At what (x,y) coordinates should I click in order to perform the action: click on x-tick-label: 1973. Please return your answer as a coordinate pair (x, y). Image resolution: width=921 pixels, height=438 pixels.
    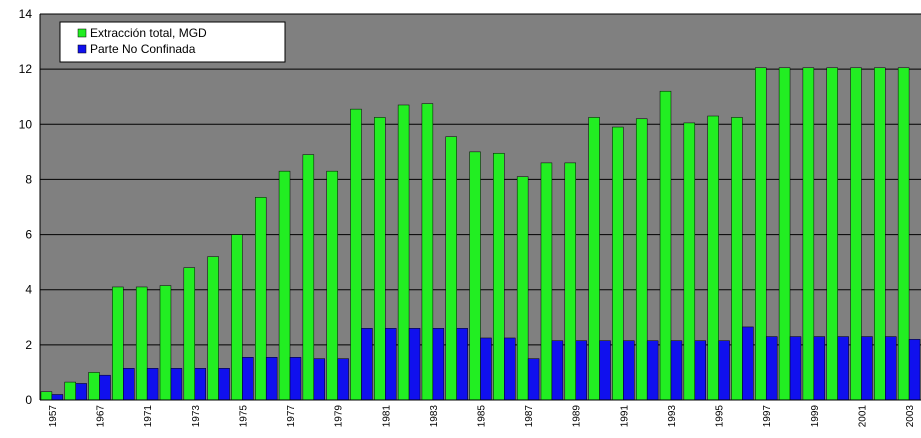
    Looking at the image, I should click on (196, 416).